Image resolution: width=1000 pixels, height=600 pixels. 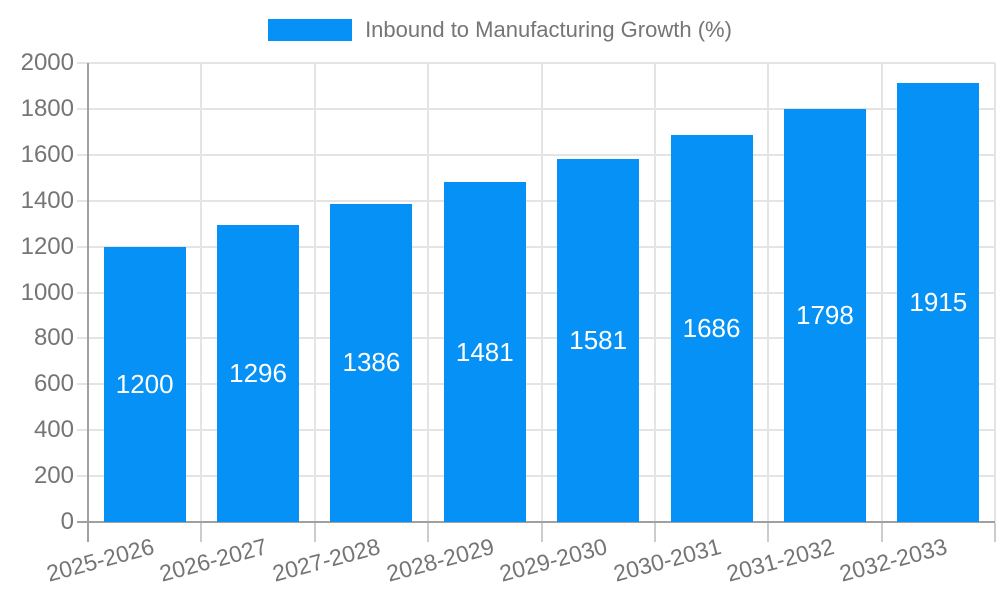 I want to click on y-axis-tick-label: 600, so click(x=53, y=384).